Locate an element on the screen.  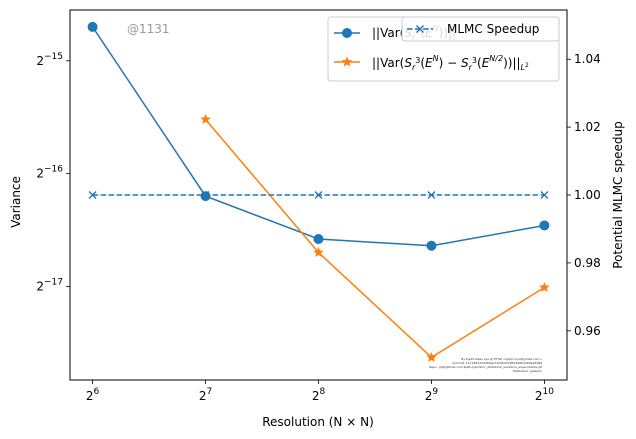
y-left-tick-label-0: 2−15 is located at coordinates (49, 60).